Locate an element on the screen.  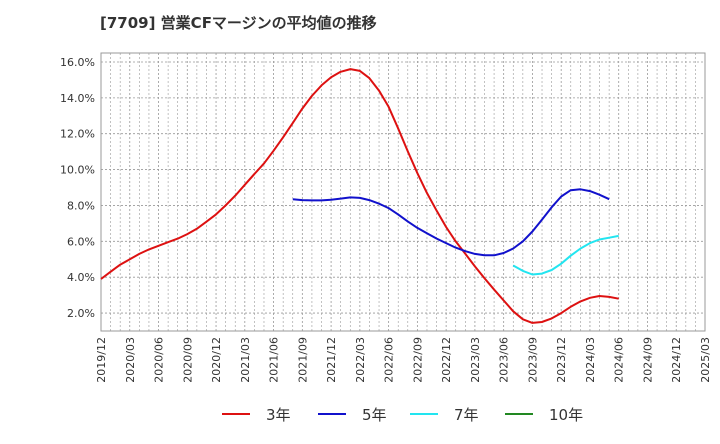
legend: 3年 5年 7年 10年 is located at coordinates (402, 415).